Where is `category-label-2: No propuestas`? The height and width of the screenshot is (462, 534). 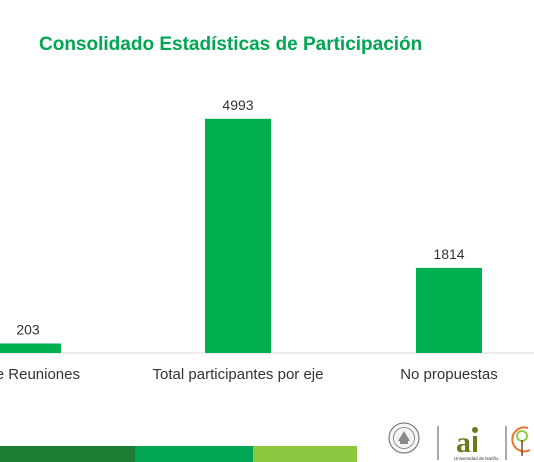 category-label-2: No propuestas is located at coordinates (449, 374).